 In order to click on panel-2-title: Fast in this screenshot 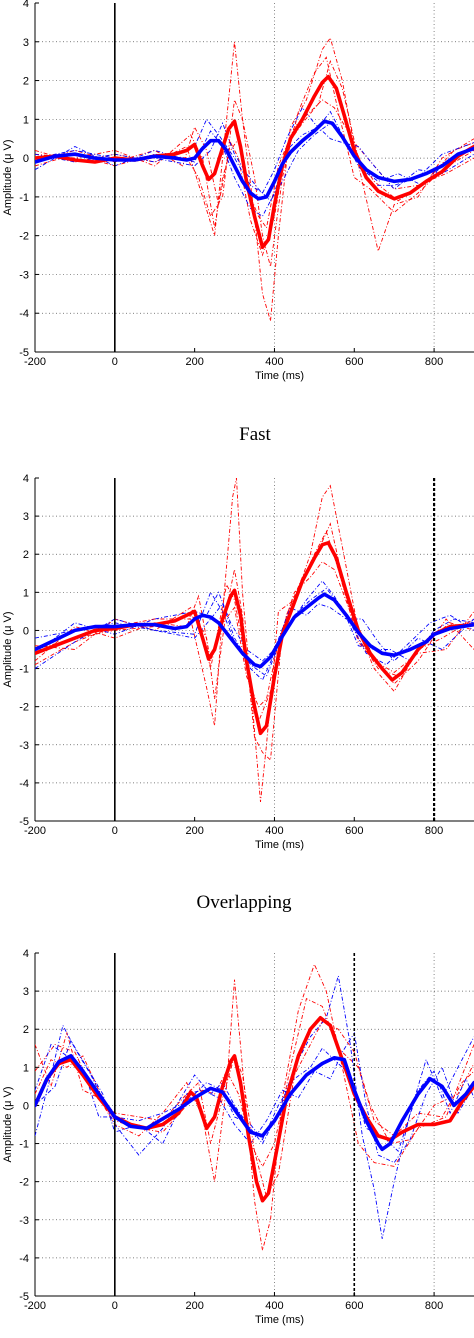, I will do `click(255, 434)`.